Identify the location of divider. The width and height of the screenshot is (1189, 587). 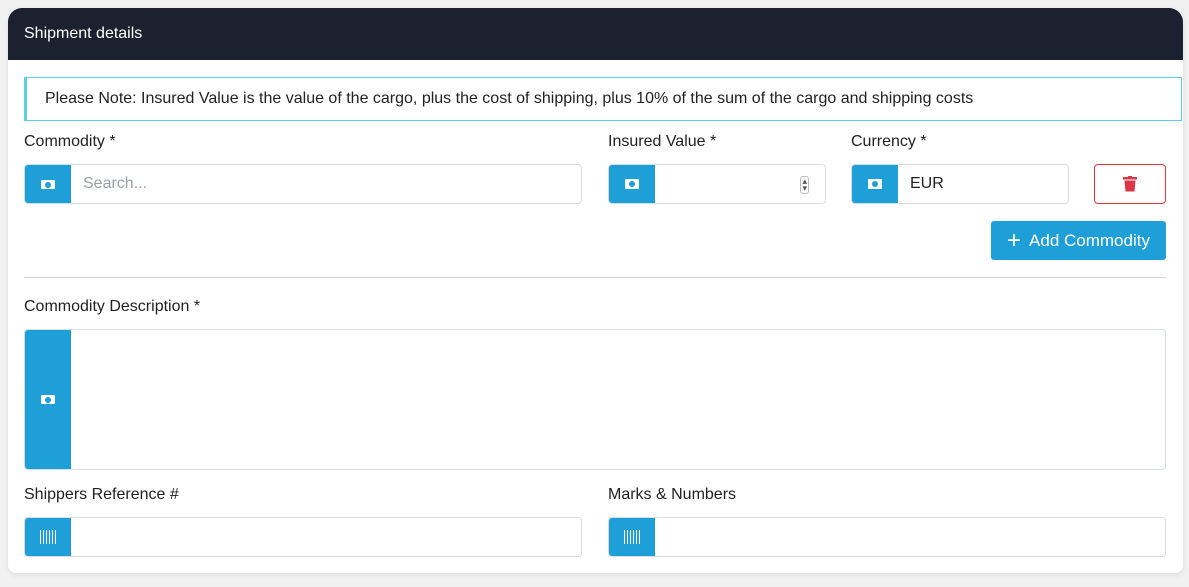
(595, 277).